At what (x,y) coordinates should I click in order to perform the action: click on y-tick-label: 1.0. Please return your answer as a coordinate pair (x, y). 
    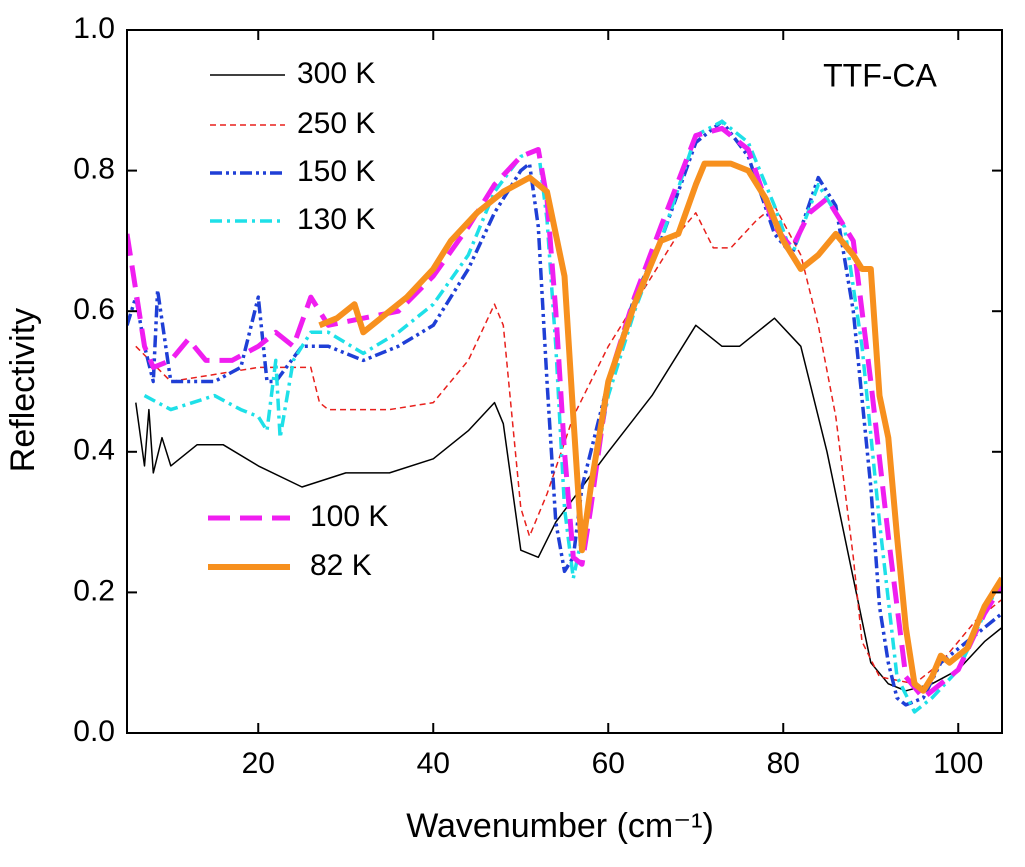
    Looking at the image, I should click on (94, 28).